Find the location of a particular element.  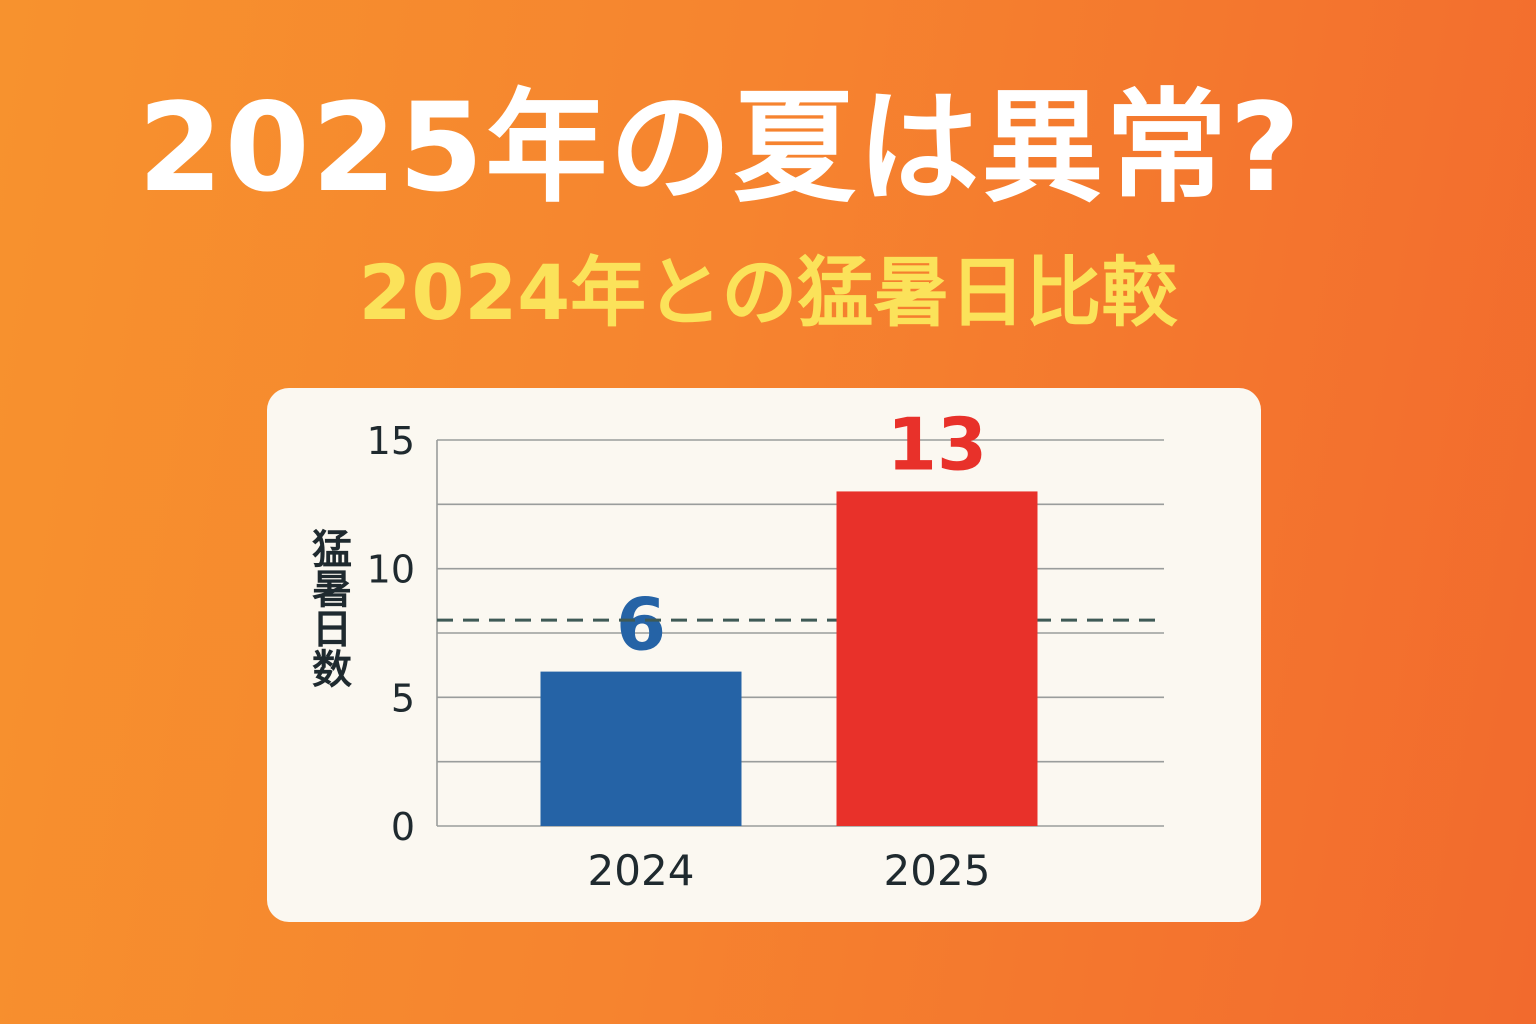

y-tick-label: 5 is located at coordinates (403, 698).